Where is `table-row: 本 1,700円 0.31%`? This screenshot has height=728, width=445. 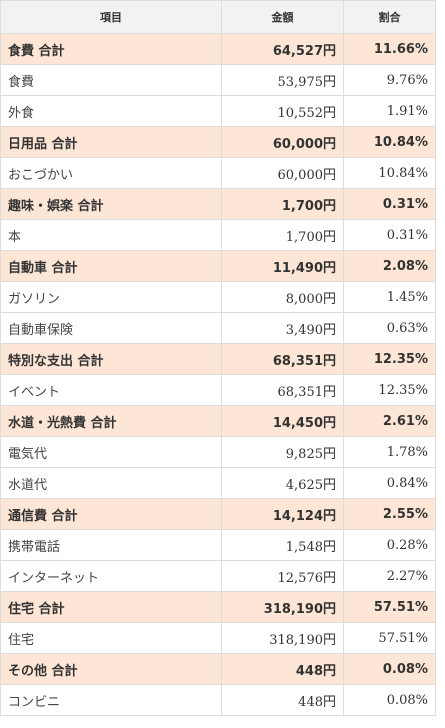
table-row: 本 1,700円 0.31% is located at coordinates (218, 235).